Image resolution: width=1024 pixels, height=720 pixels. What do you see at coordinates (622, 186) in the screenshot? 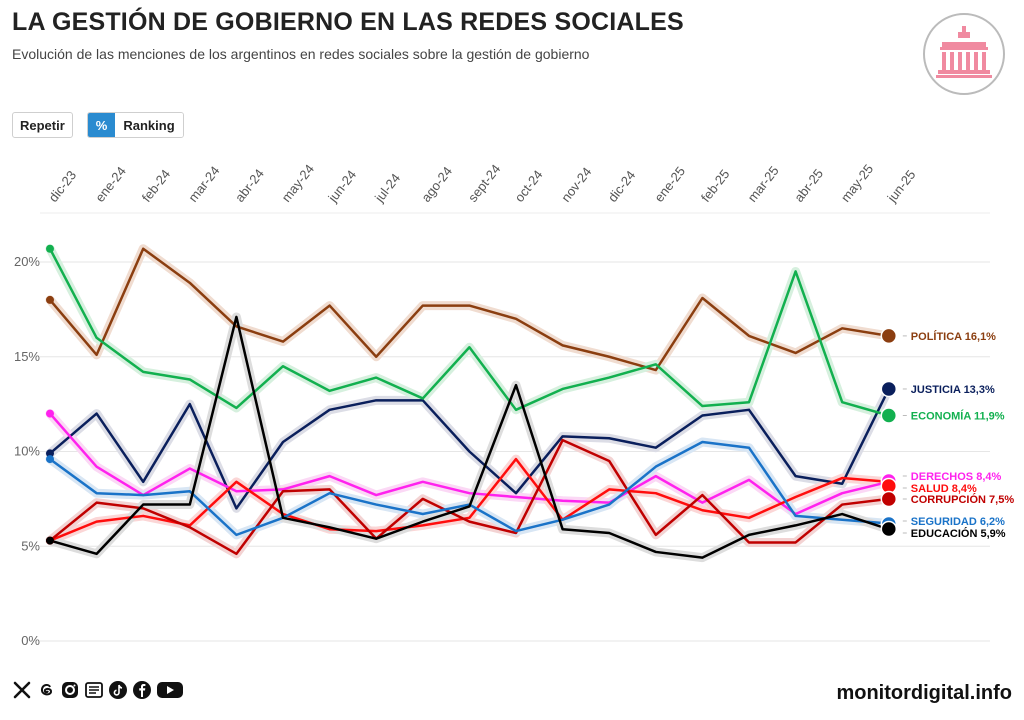
I see `x-tick-label: dic-24` at bounding box center [622, 186].